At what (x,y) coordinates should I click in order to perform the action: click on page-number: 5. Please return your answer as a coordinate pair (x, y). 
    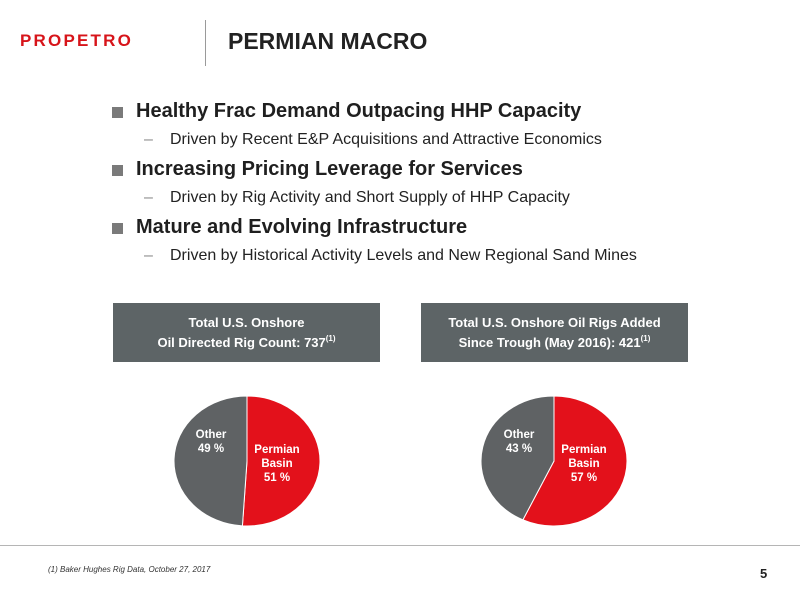
    Looking at the image, I should click on (764, 573).